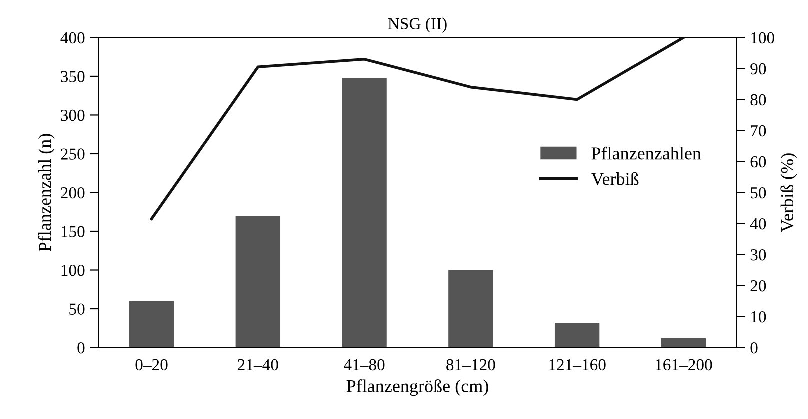  What do you see at coordinates (77, 309) in the screenshot?
I see `y-tick-label: 50` at bounding box center [77, 309].